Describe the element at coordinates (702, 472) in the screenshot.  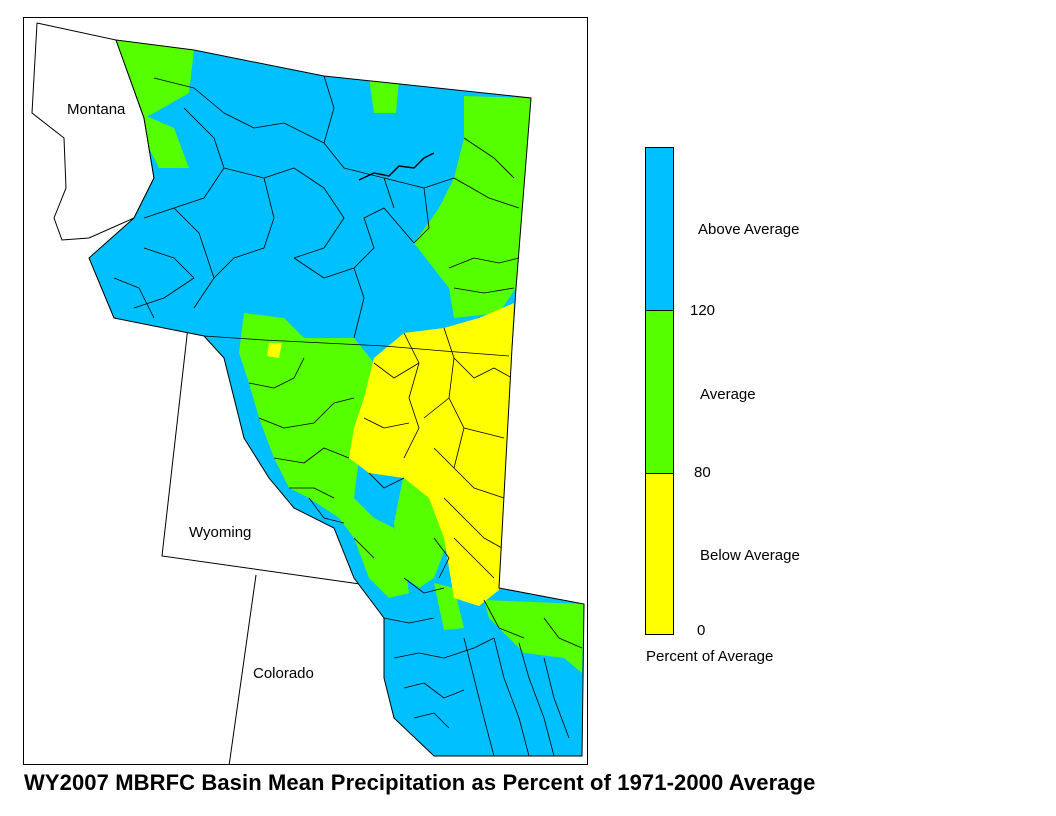
I see `legend-tick-80: 80` at that location.